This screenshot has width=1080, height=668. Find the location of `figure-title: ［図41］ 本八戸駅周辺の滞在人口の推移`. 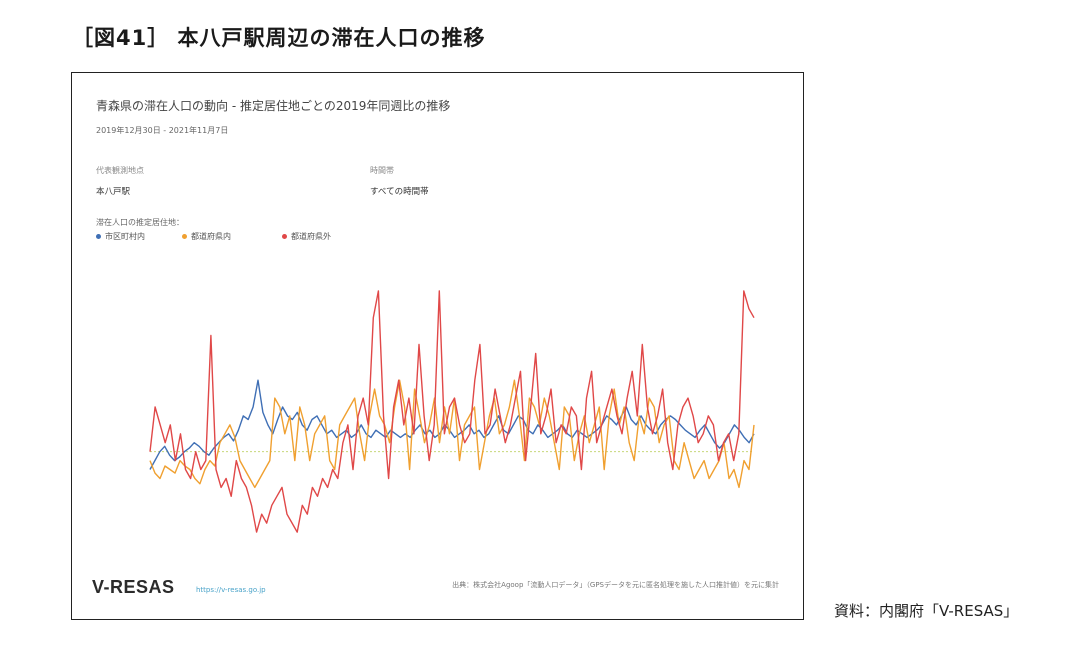

figure-title: ［図41］ 本八戸駅周辺の滞在人口の推移 is located at coordinates (279, 38).